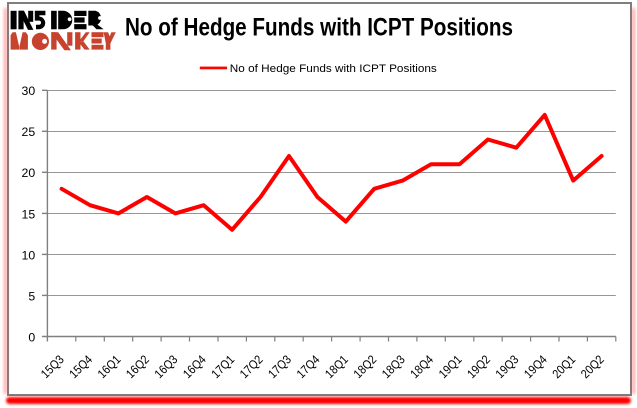 The height and width of the screenshot is (408, 637). I want to click on svg-text: 25, so click(29, 132).